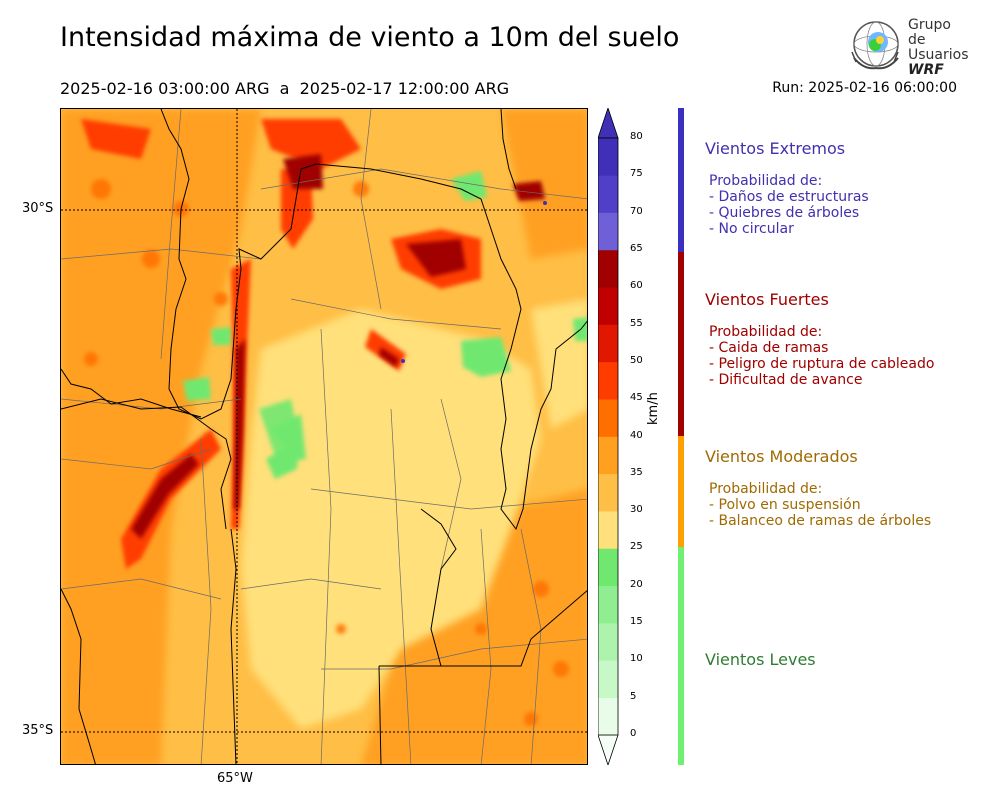 Image resolution: width=1000 pixels, height=800 pixels. What do you see at coordinates (926, 70) in the screenshot?
I see `logo-line-3: WRF` at bounding box center [926, 70].